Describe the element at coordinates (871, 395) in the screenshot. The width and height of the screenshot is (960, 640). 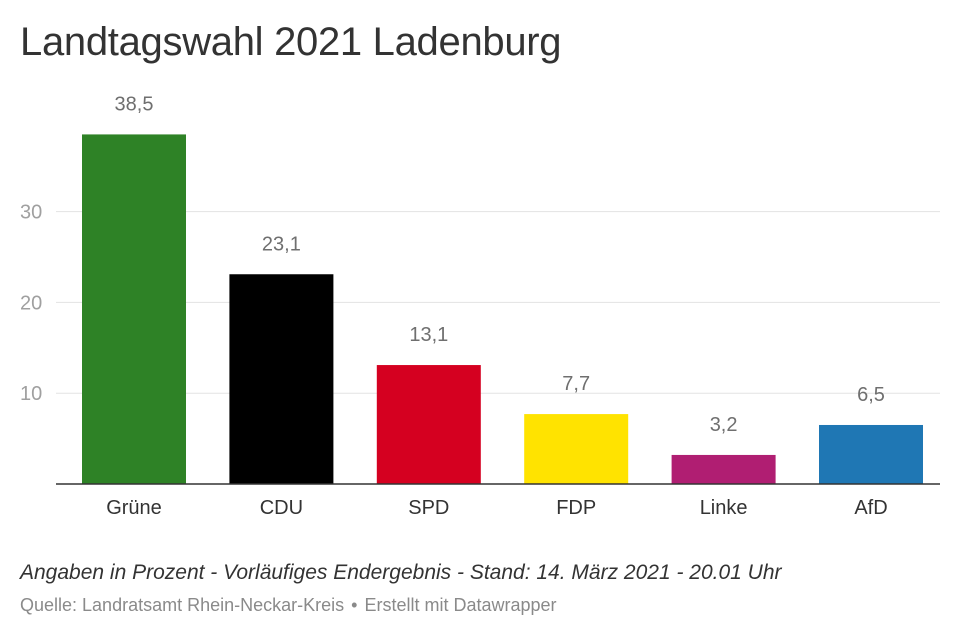
I see `bar-value-label: 6,5` at that location.